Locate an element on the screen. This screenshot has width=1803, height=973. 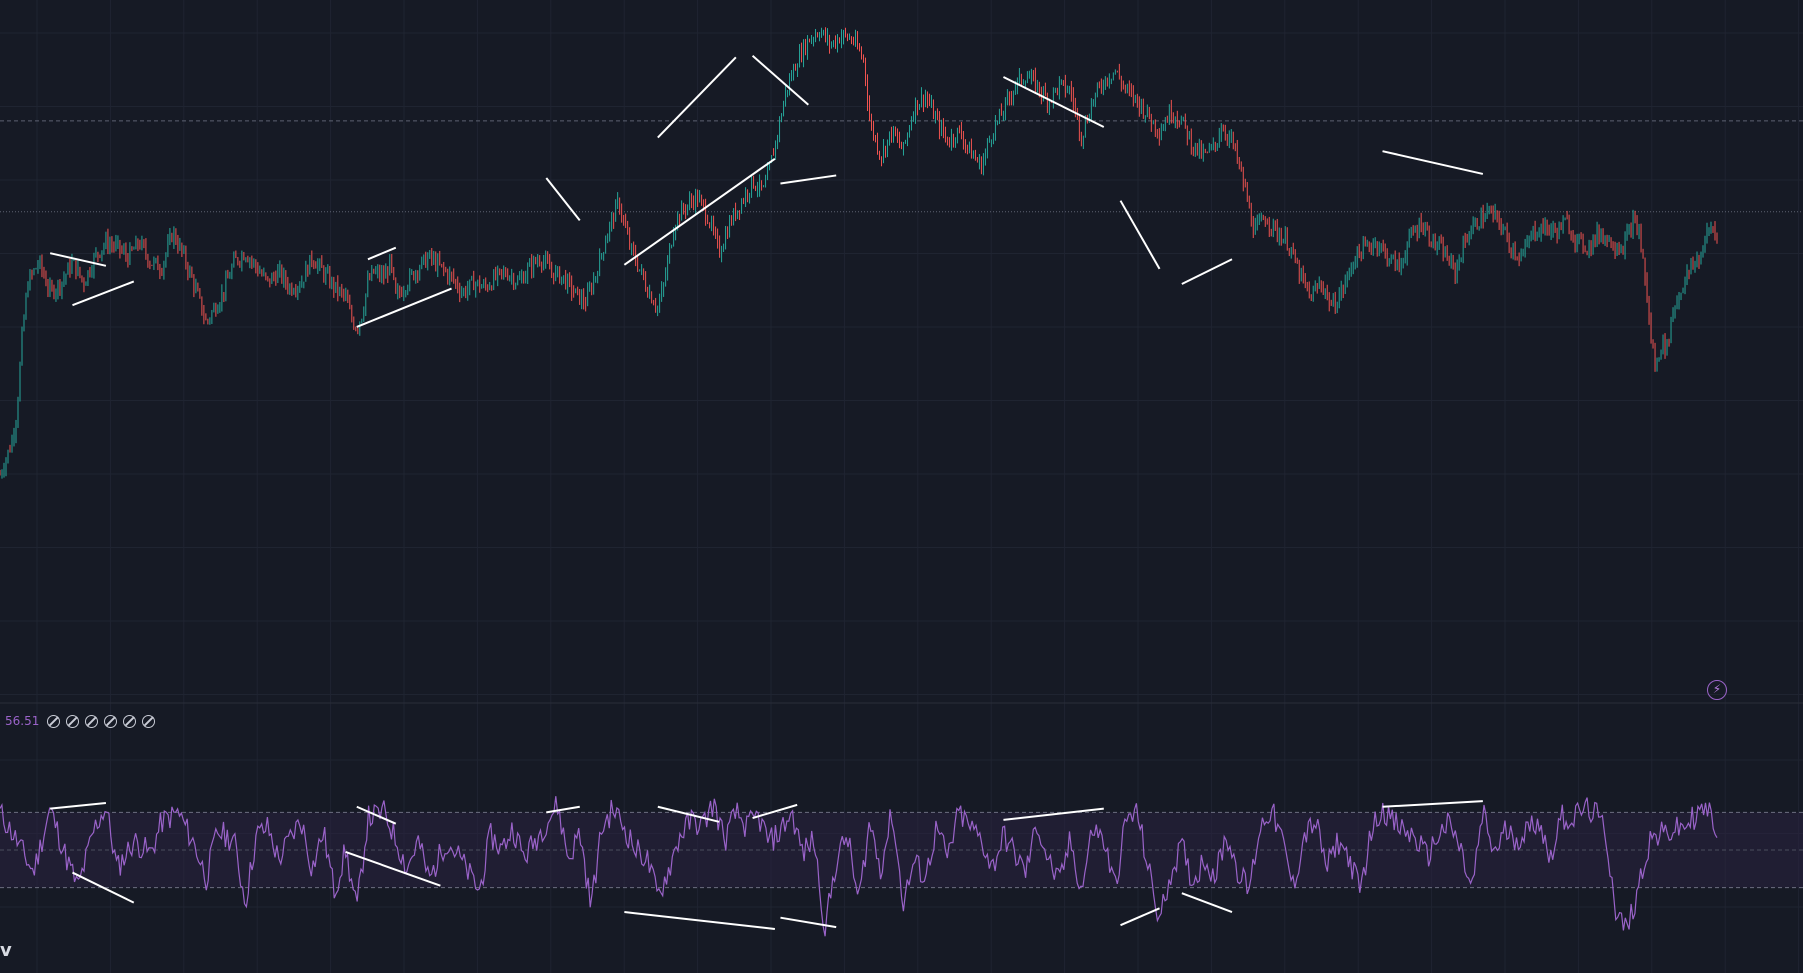
oscillator-line is located at coordinates (859, 866).